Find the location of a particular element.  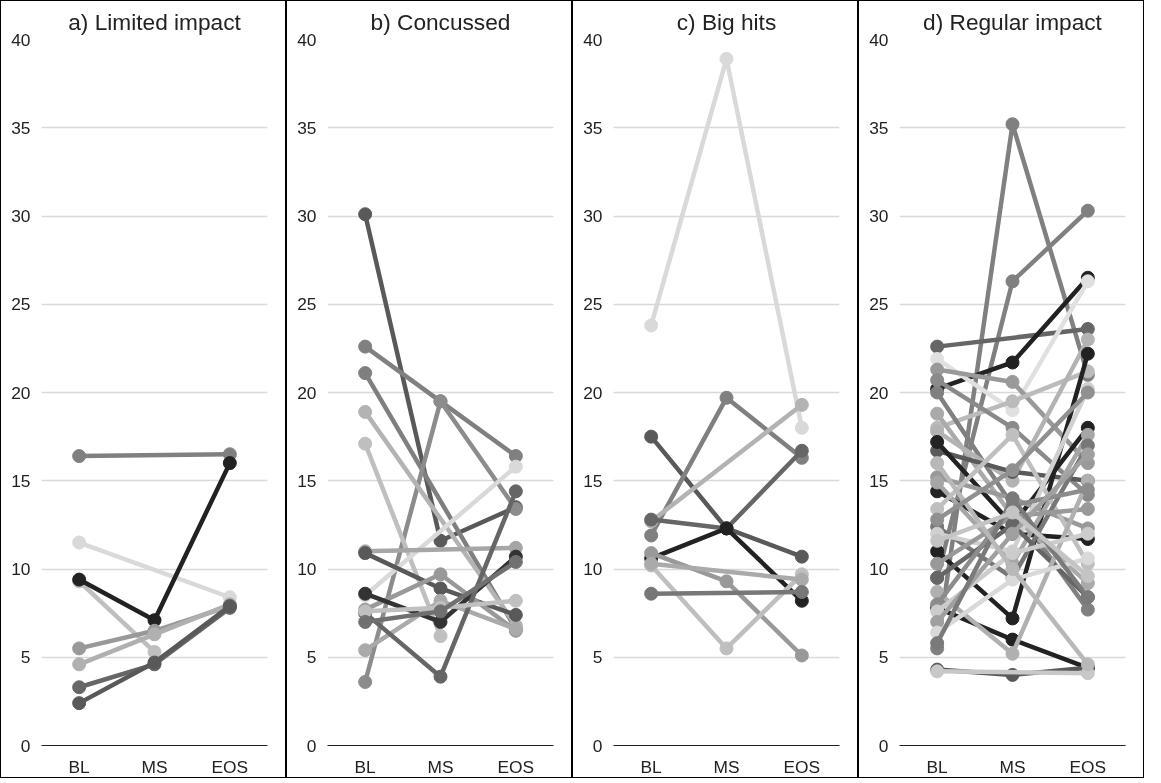

chart-title: d) Regular impact is located at coordinates (1013, 21).